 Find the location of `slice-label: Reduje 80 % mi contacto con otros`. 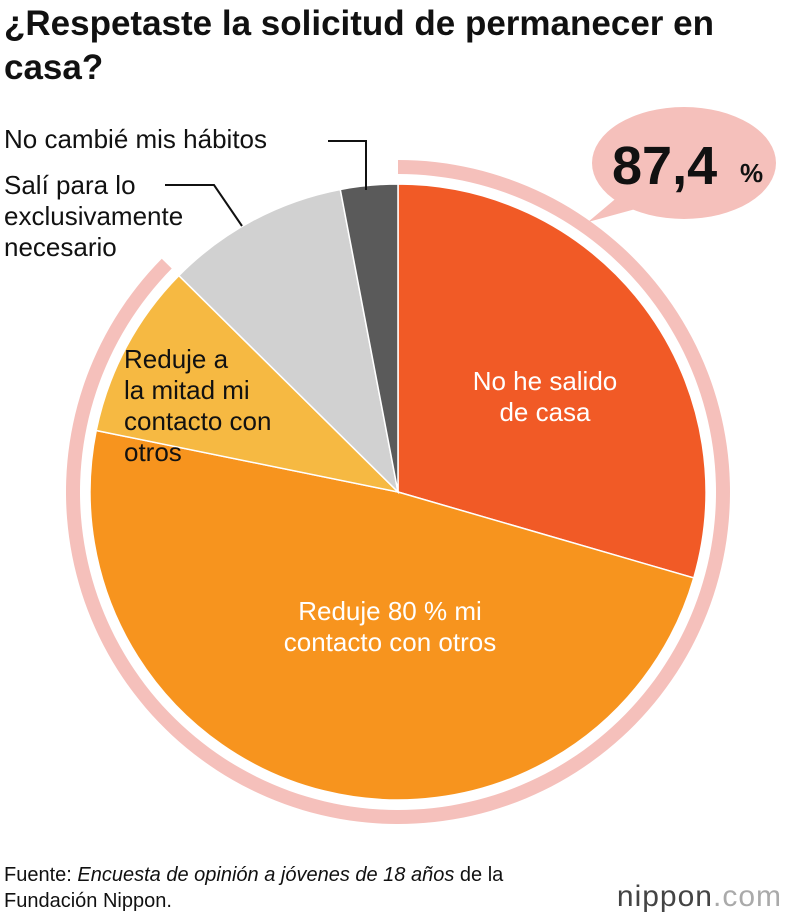

slice-label: Reduje 80 % mi contacto con otros is located at coordinates (390, 626).